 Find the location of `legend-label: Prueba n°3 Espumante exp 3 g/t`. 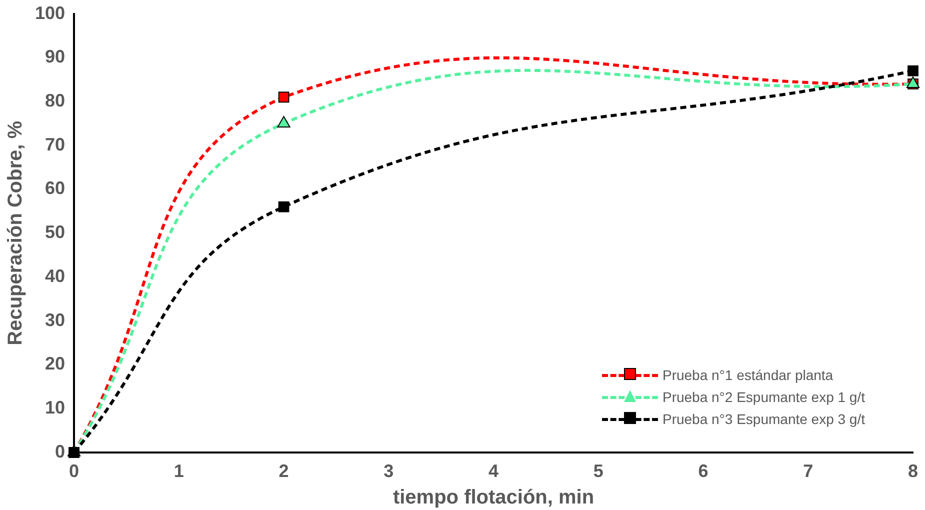

legend-label: Prueba n°3 Espumante exp 3 g/t is located at coordinates (763, 419).